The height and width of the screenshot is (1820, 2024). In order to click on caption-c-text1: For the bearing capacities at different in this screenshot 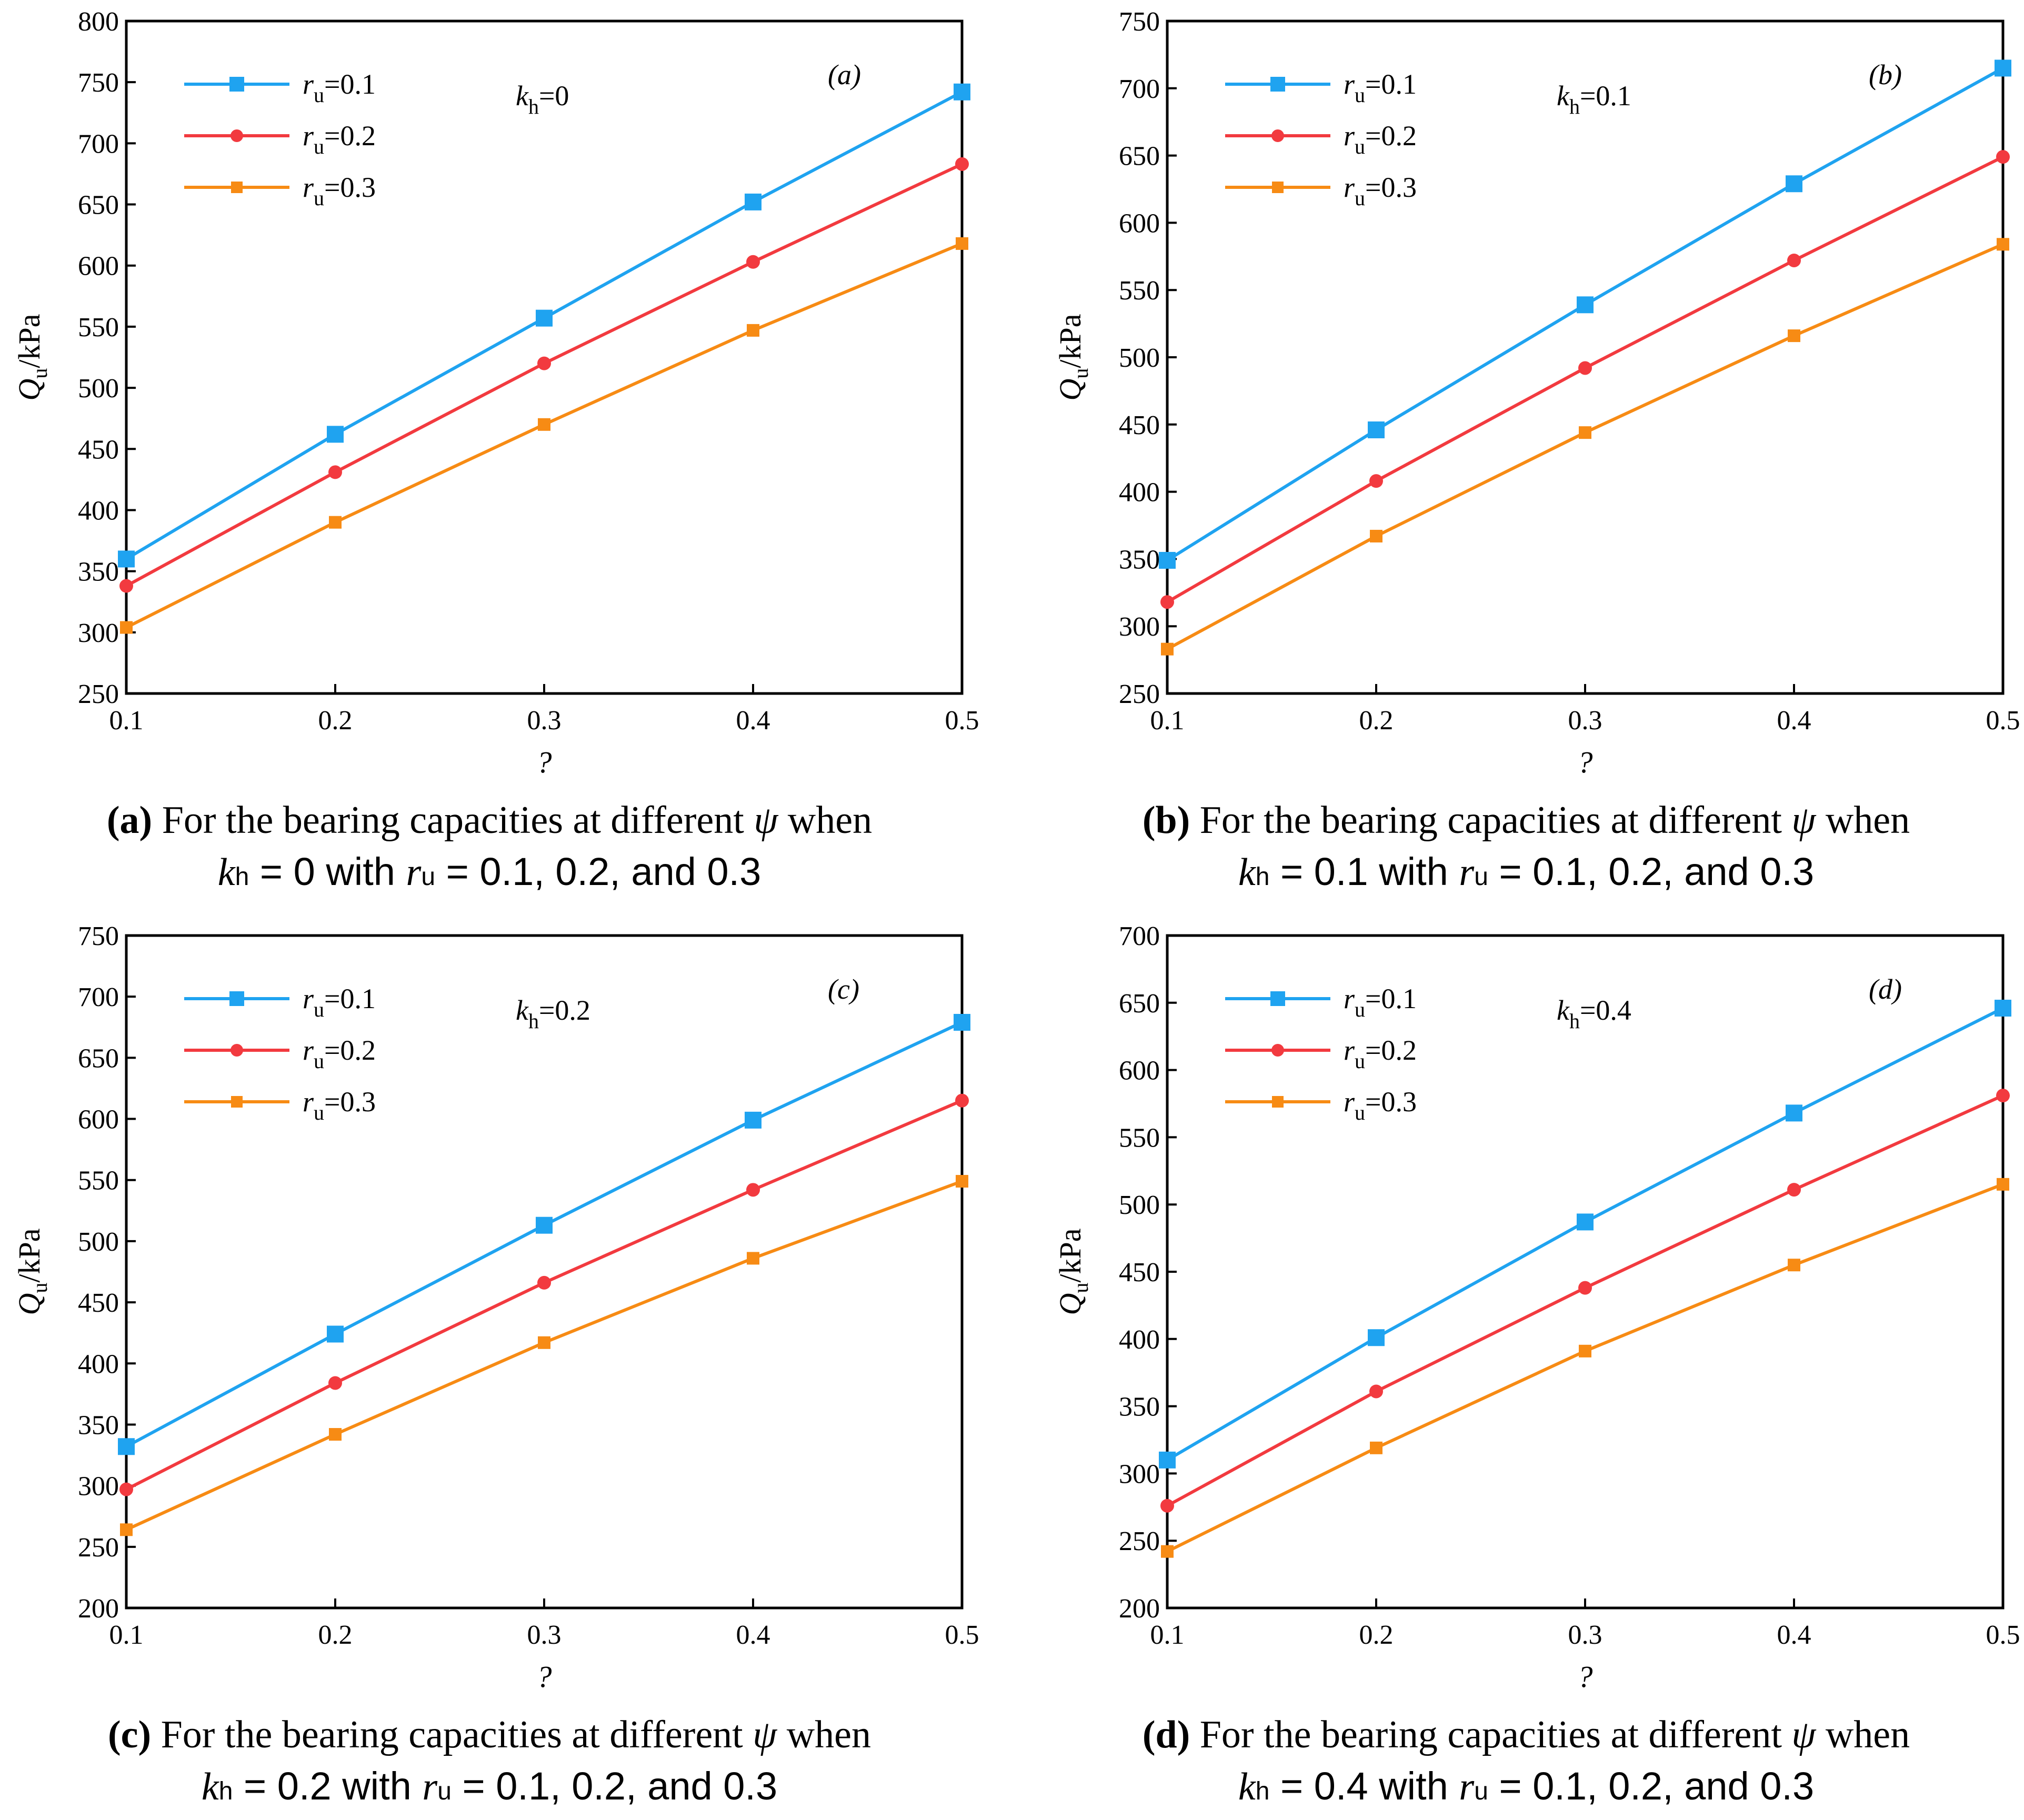, I will do `click(452, 1734)`.